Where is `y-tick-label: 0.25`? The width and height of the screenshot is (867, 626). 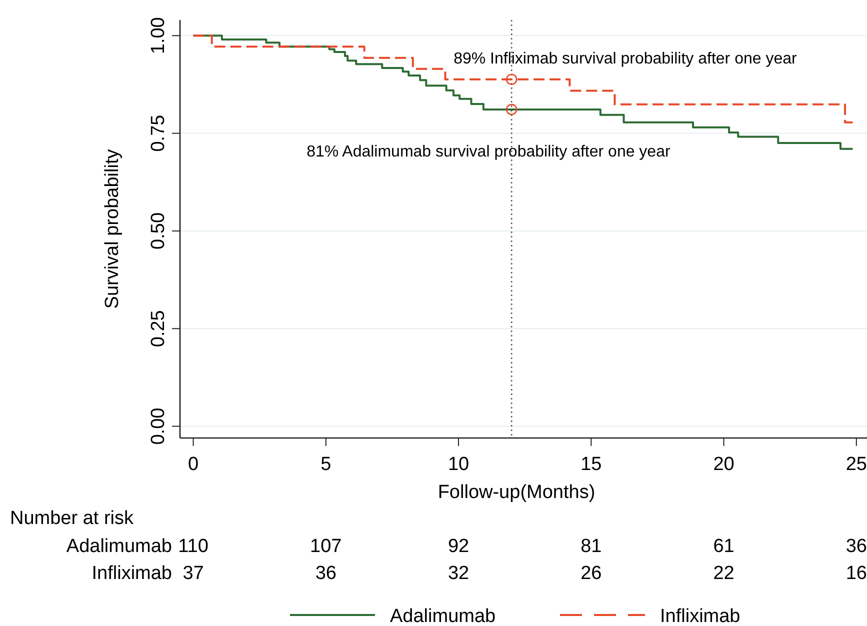
y-tick-label: 0.25 is located at coordinates (158, 329).